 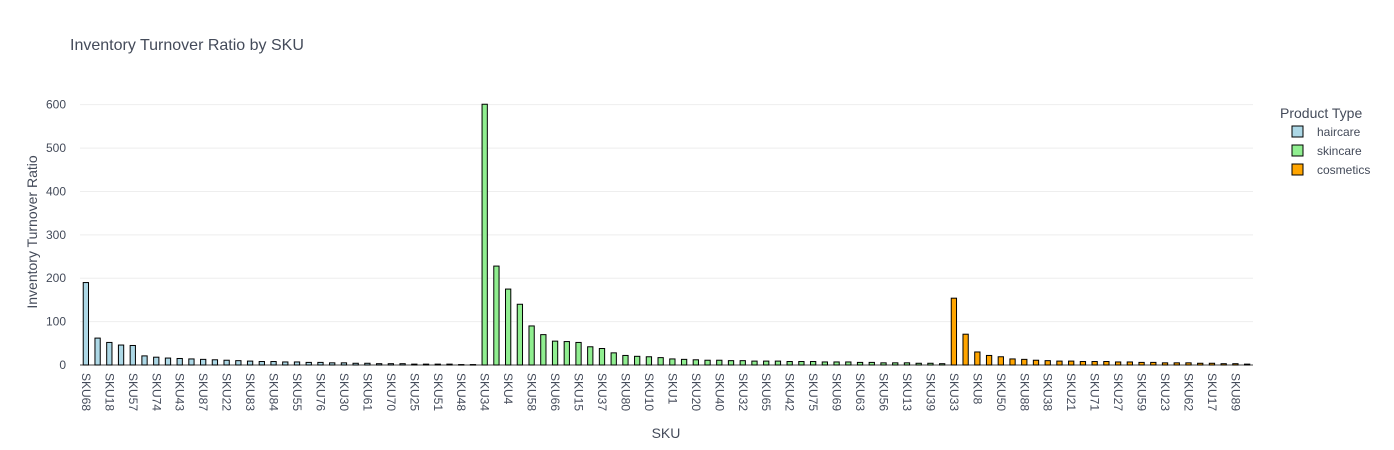 What do you see at coordinates (320, 392) in the screenshot?
I see `x-tick-label: SKU76` at bounding box center [320, 392].